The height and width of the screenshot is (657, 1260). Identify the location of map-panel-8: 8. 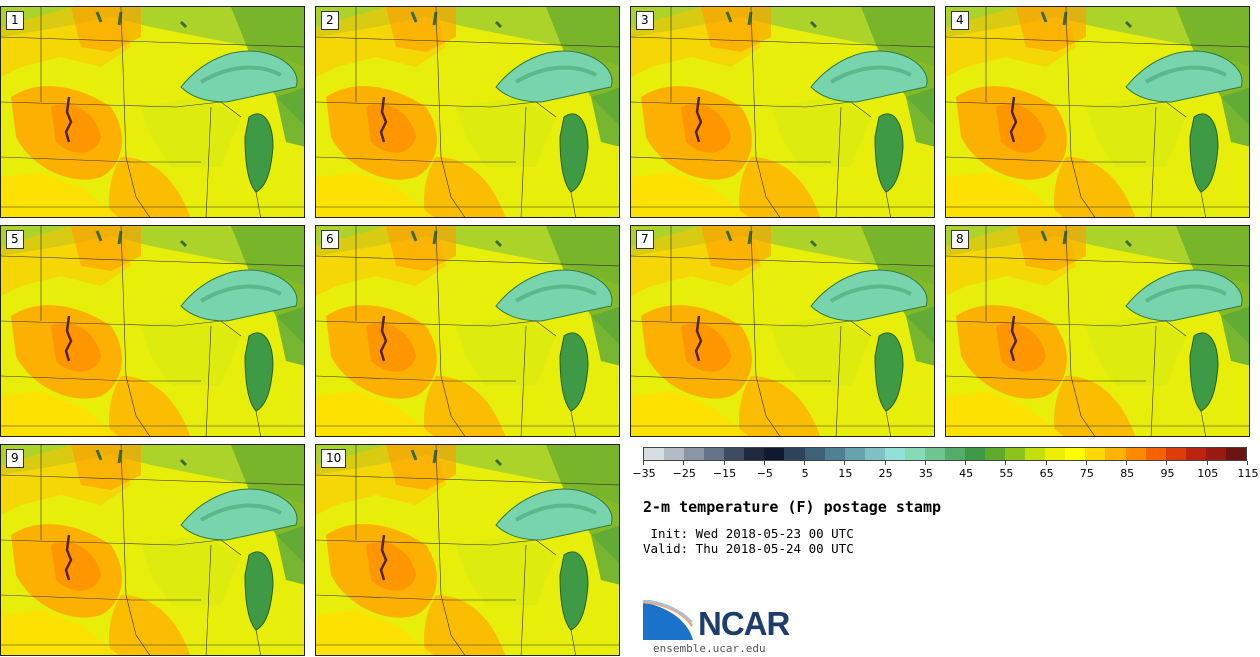
(1097, 331).